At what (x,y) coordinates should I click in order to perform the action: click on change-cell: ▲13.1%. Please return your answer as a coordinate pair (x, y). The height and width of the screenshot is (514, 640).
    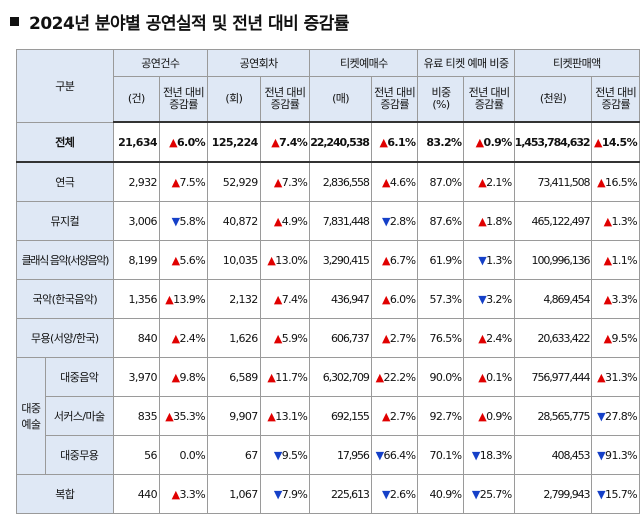
    Looking at the image, I should click on (285, 416).